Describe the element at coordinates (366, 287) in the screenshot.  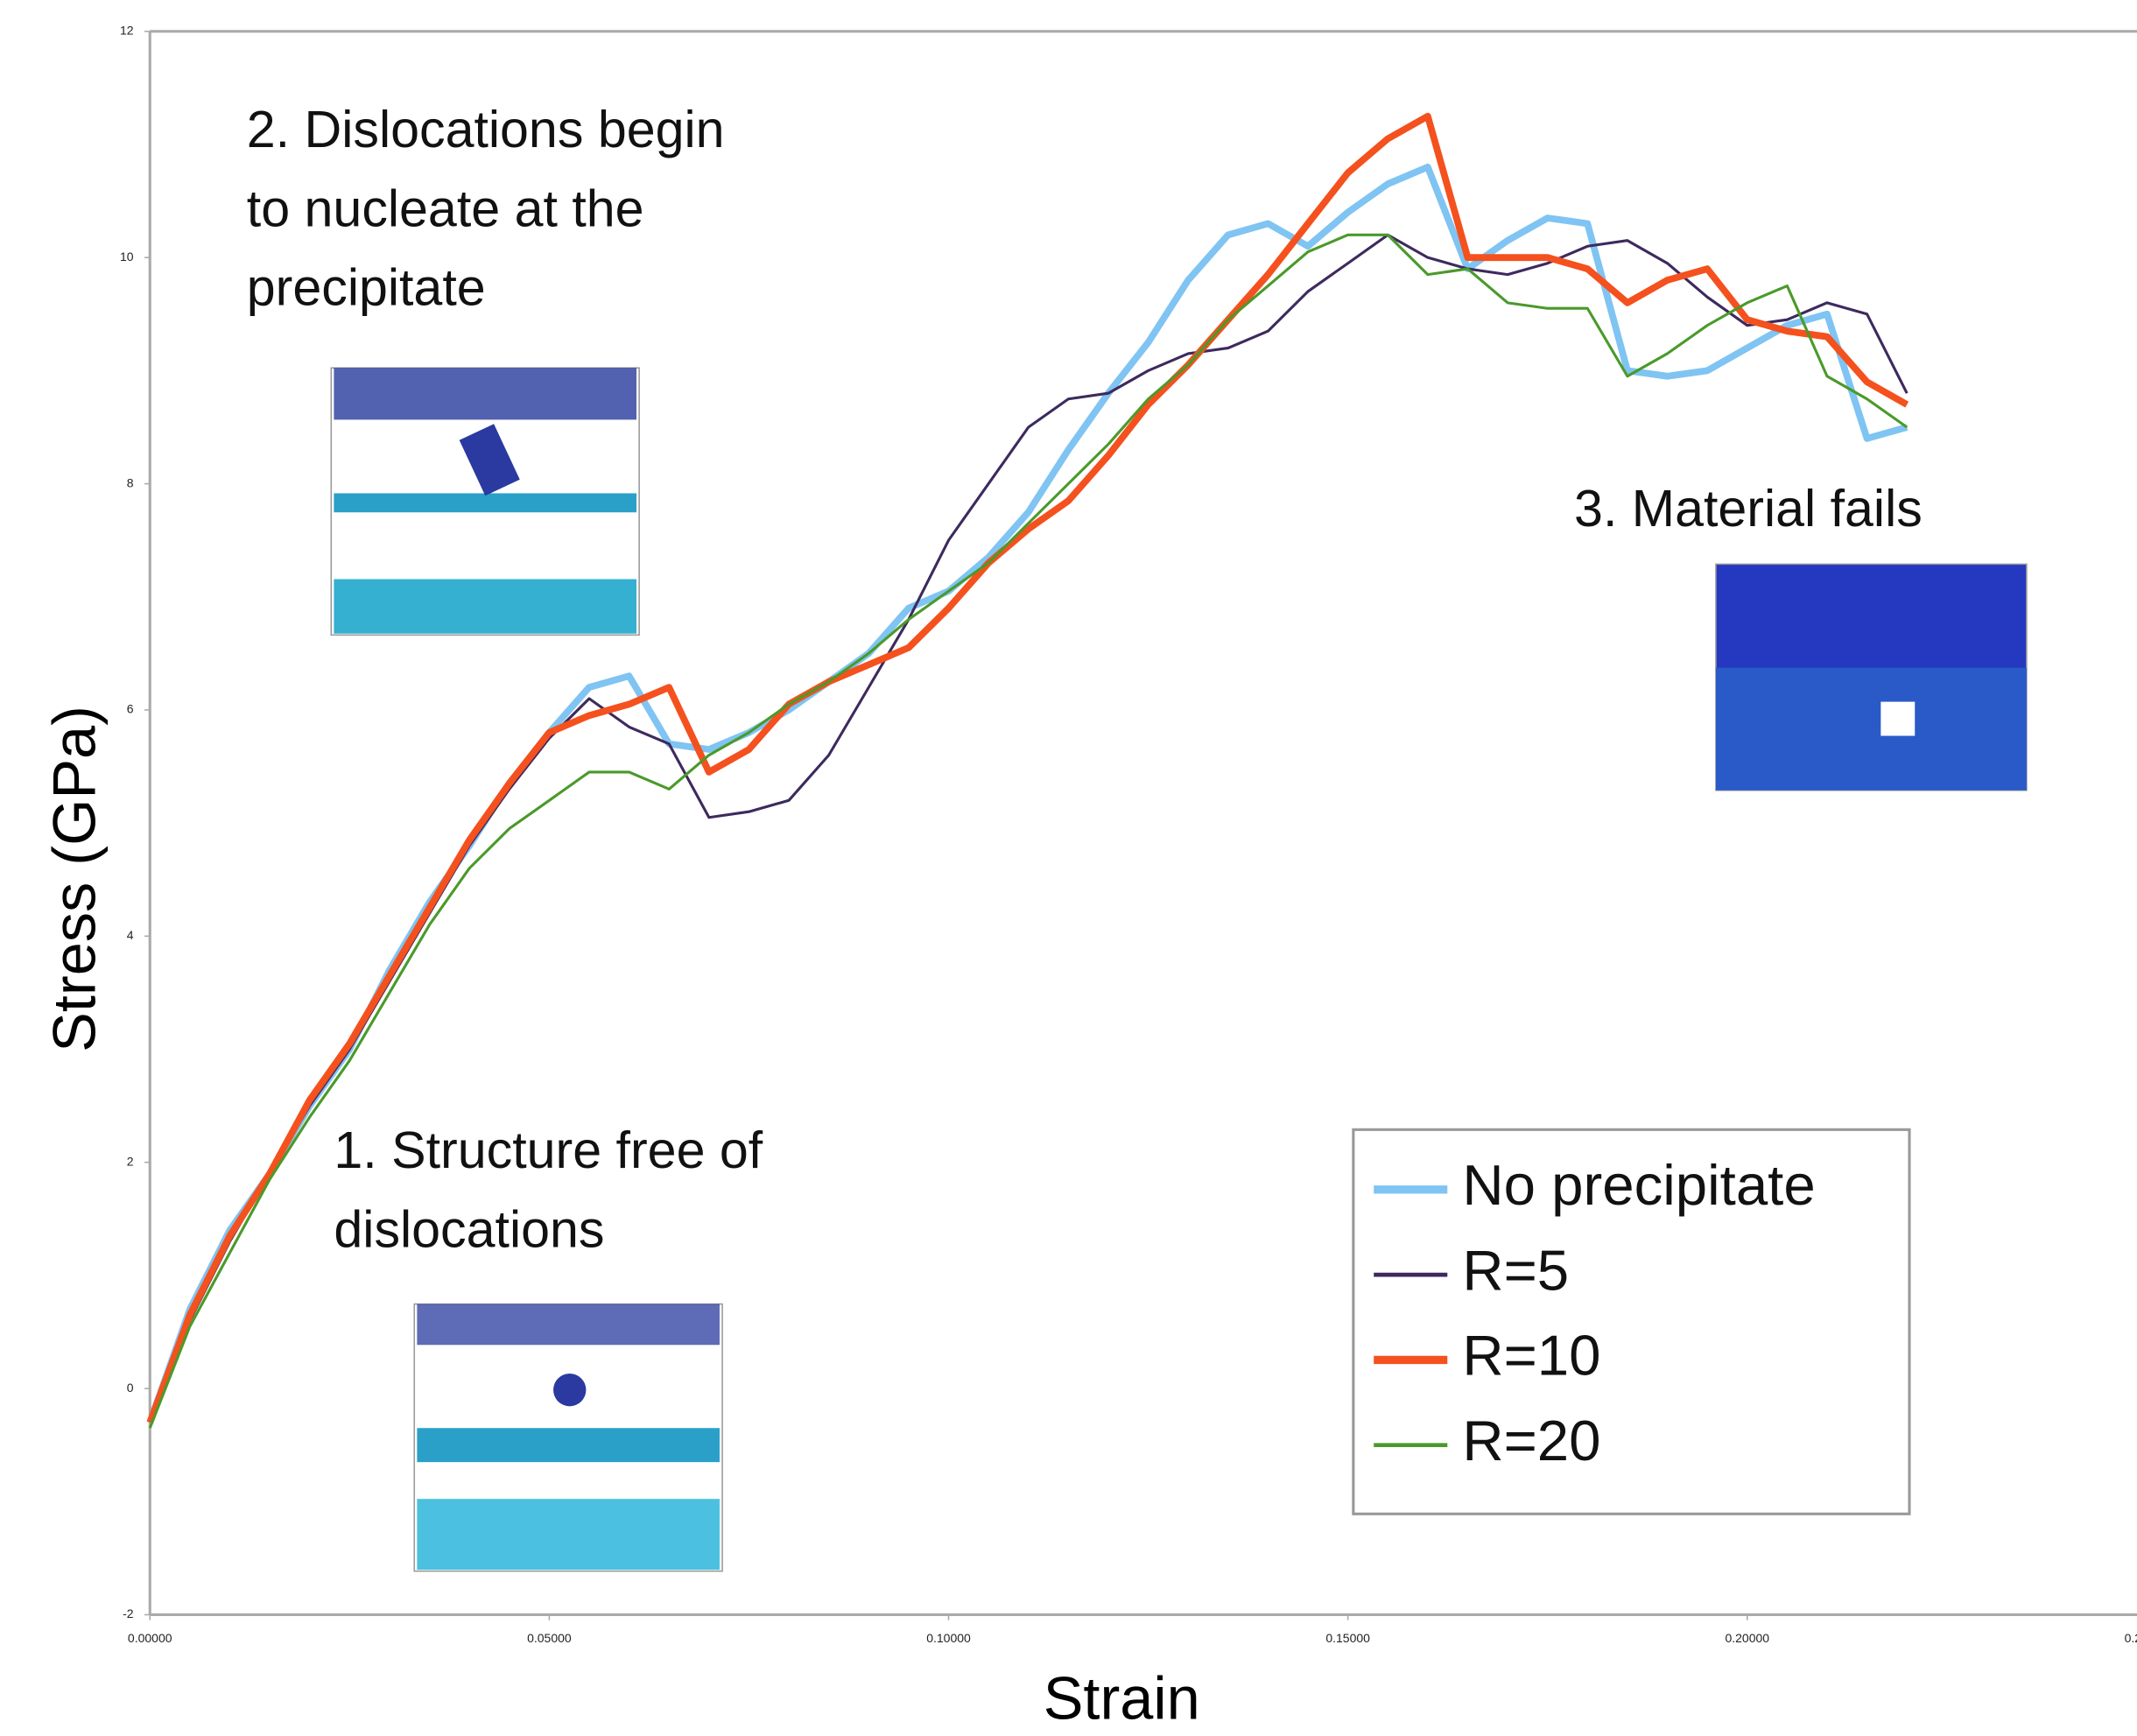
I see `annotation: precipitate` at that location.